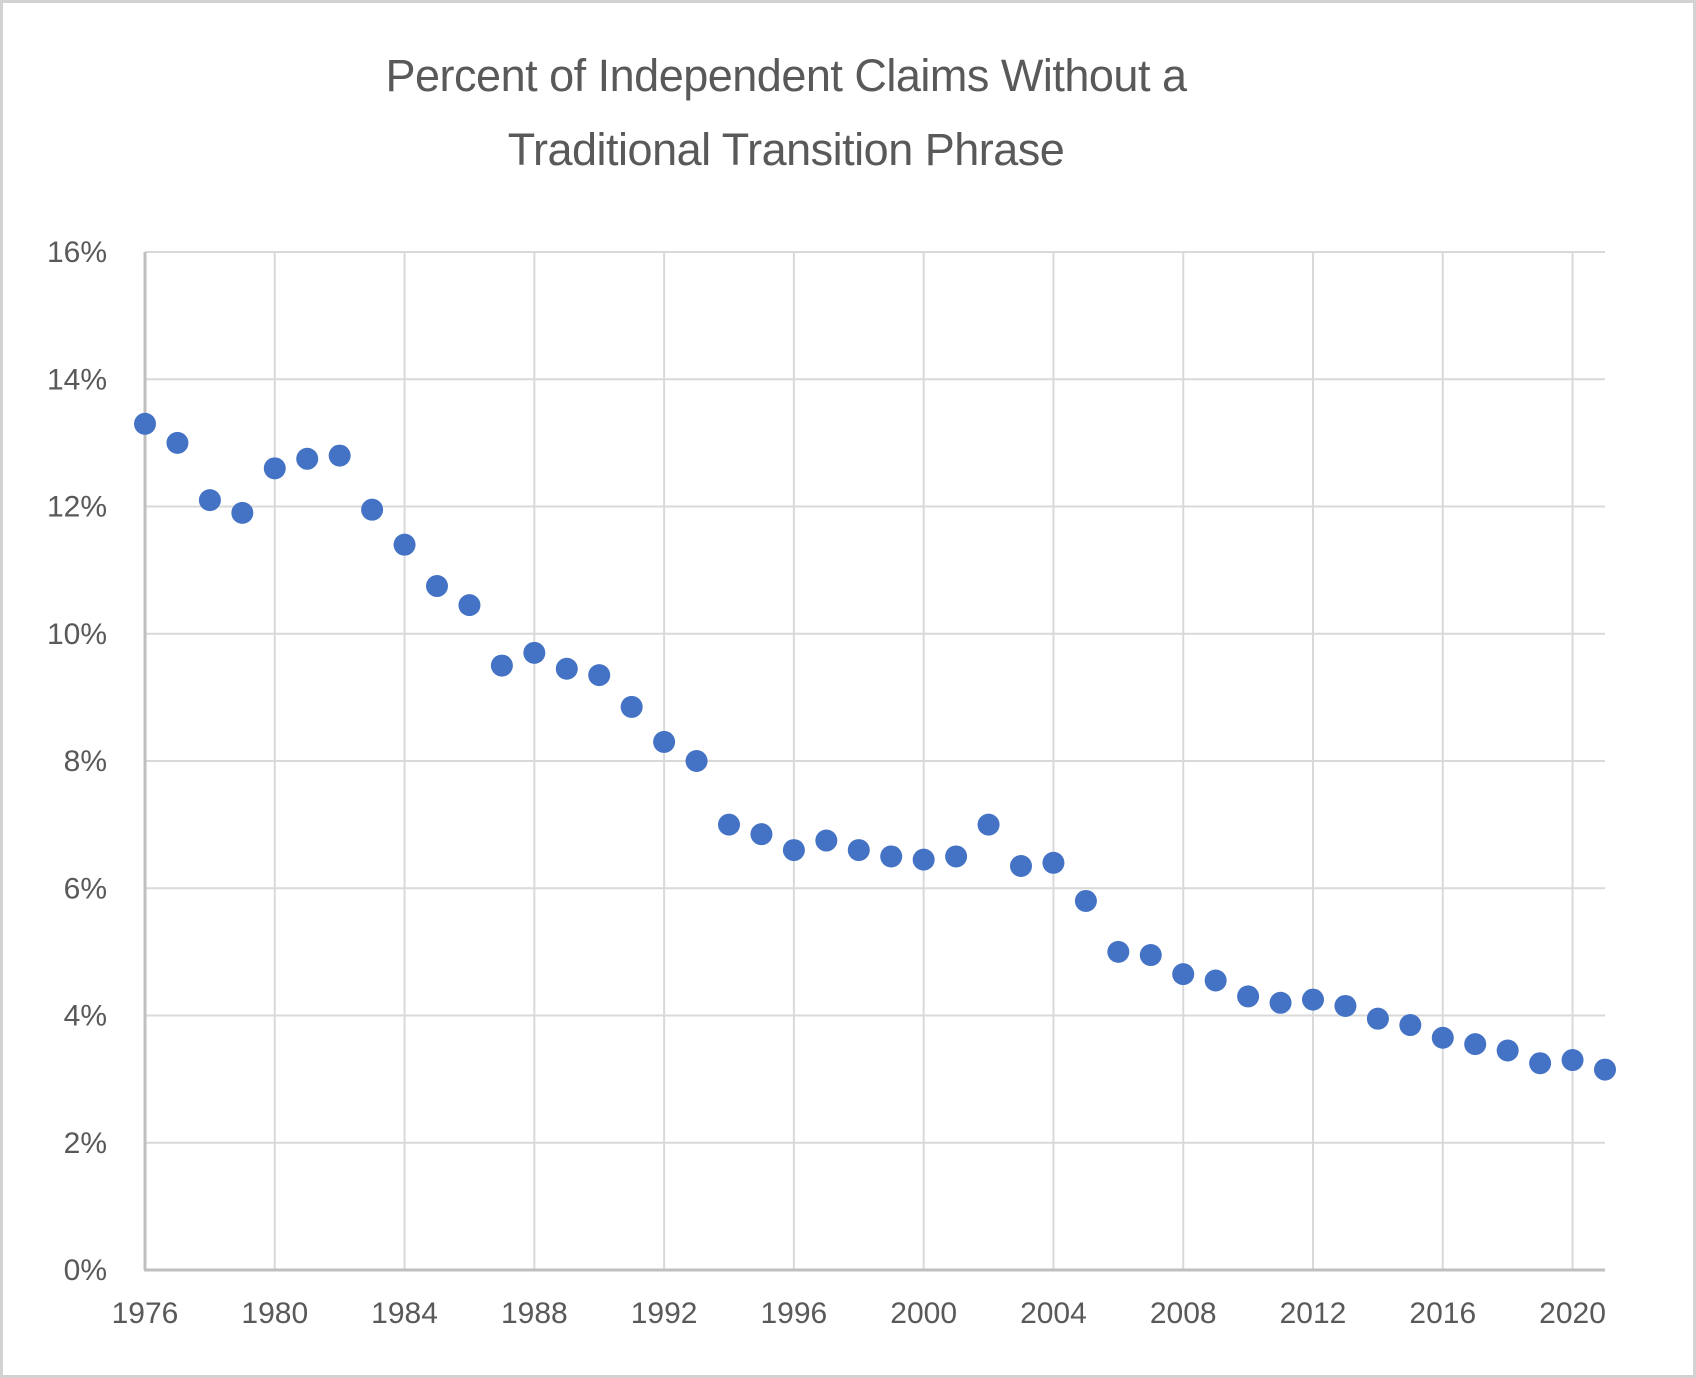  I want to click on x-axis-tick-label: 1984, so click(404, 1313).